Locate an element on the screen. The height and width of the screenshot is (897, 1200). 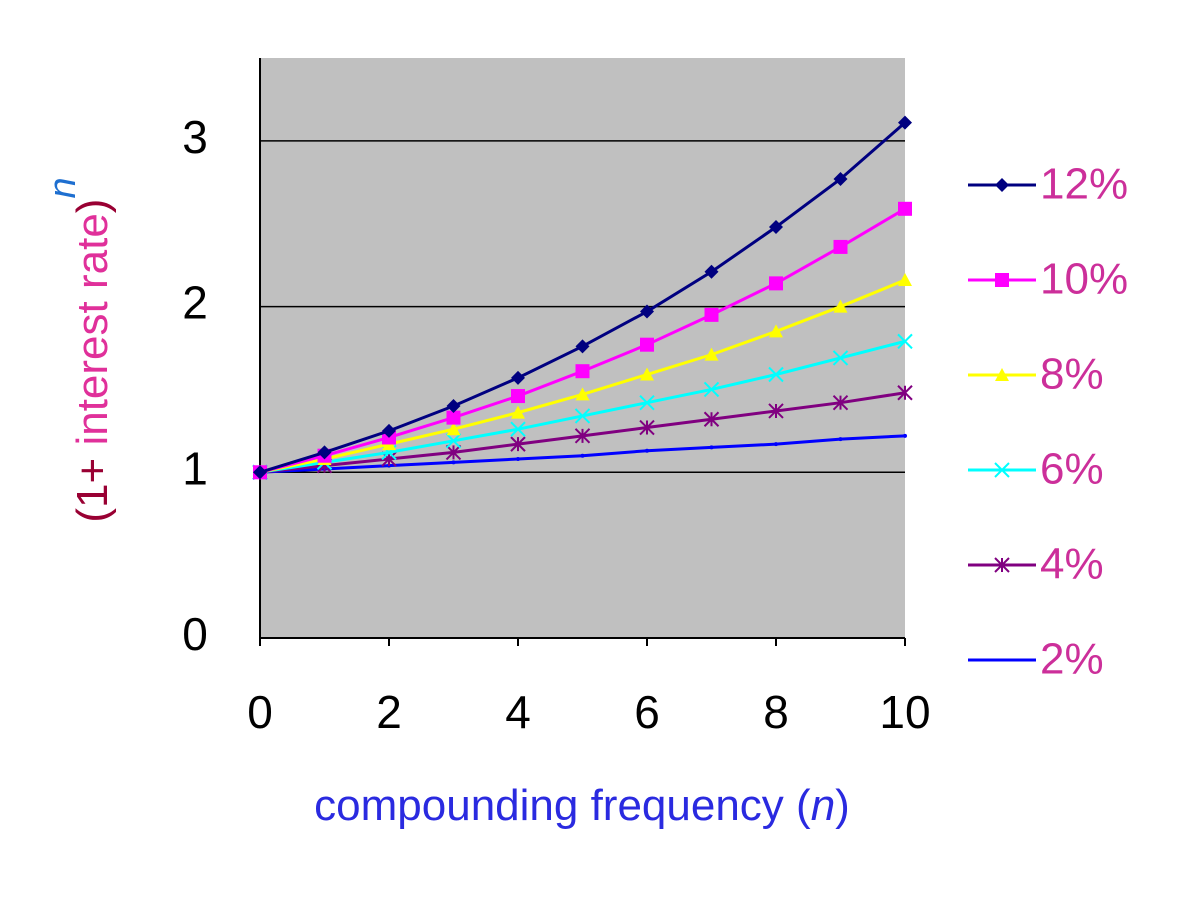
y-axis-label: (1+ interest rate)n is located at coordinates (79, 349).